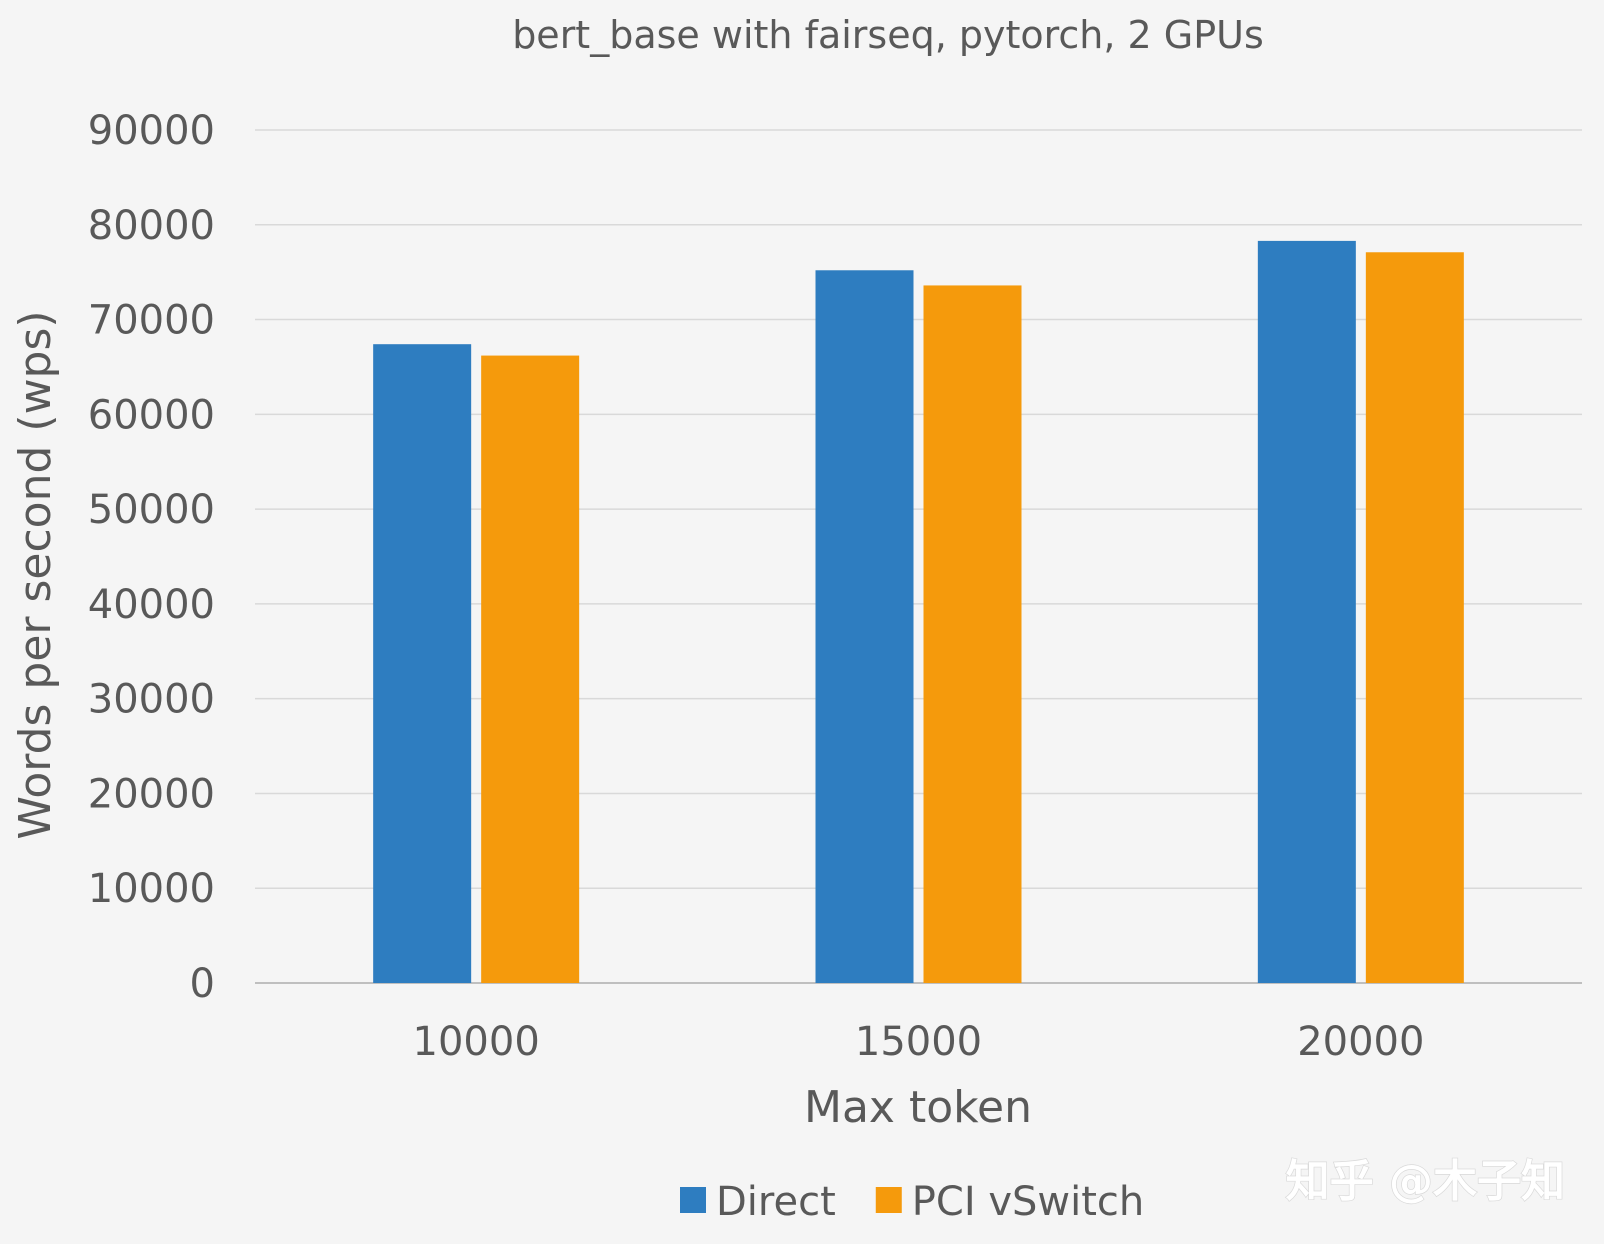 The width and height of the screenshot is (1604, 1244). I want to click on chart-title: bert_base with fairseq, pytorch, 2 GPUs, so click(888, 35).